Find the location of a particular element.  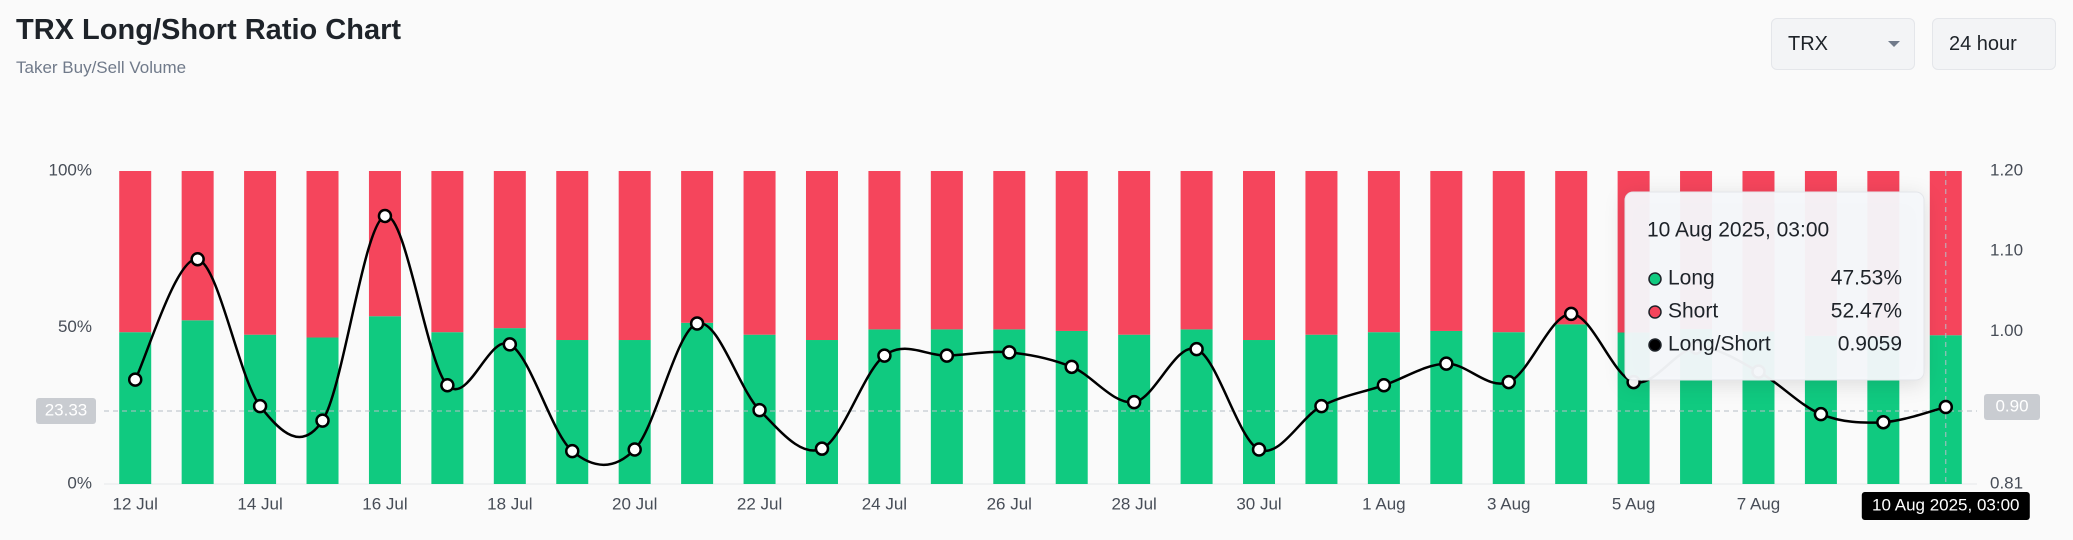

crosshair-x-label: 10 Aug 2025, 03:00 is located at coordinates (1945, 504).